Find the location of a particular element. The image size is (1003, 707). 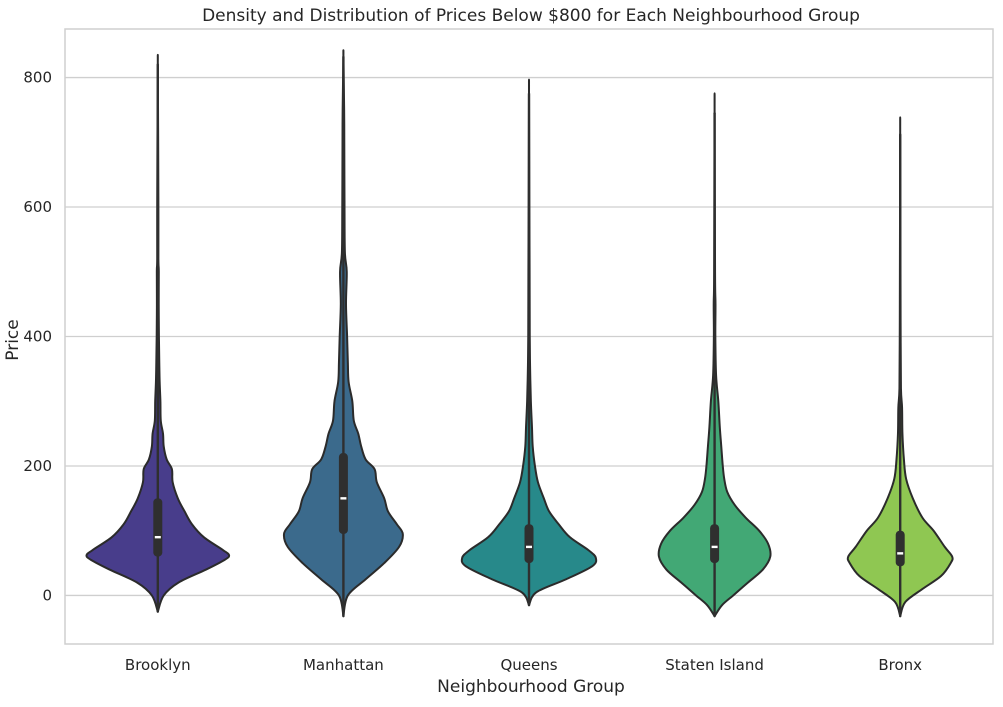

iqr-box-queens is located at coordinates (529, 544).